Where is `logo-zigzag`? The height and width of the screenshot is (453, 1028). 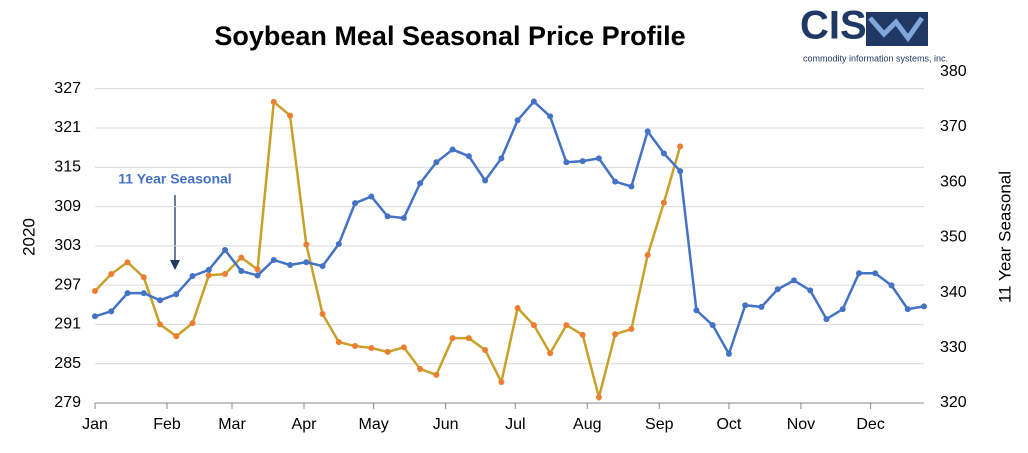 logo-zigzag is located at coordinates (896, 29).